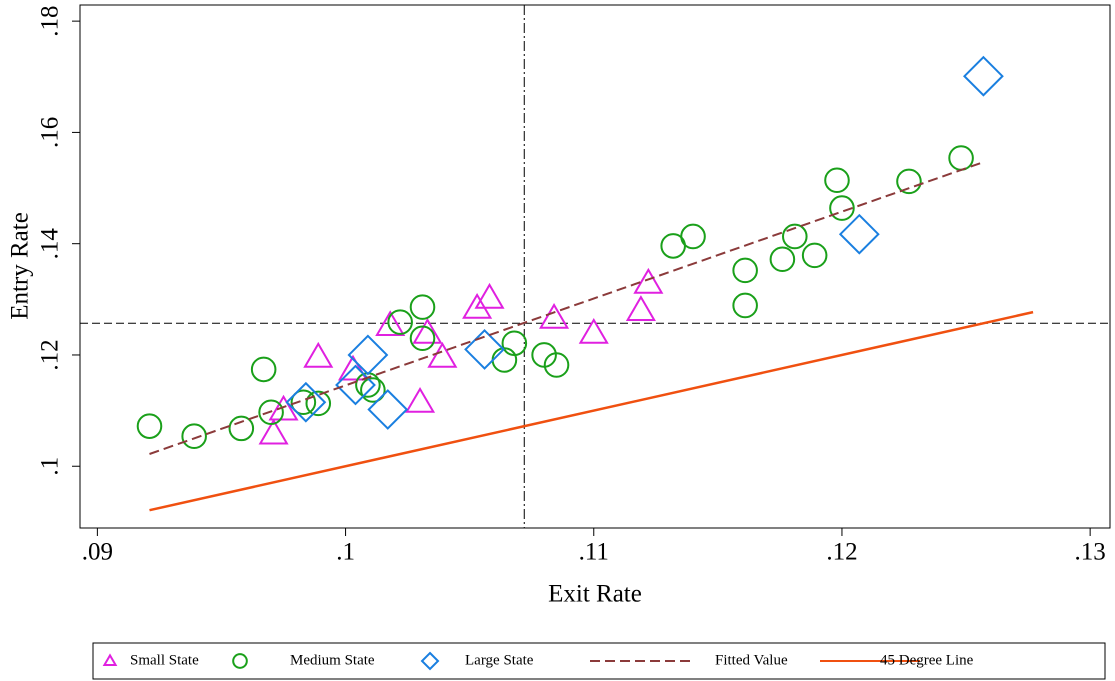 The height and width of the screenshot is (681, 1115). I want to click on legend-label: Small State, so click(164, 660).